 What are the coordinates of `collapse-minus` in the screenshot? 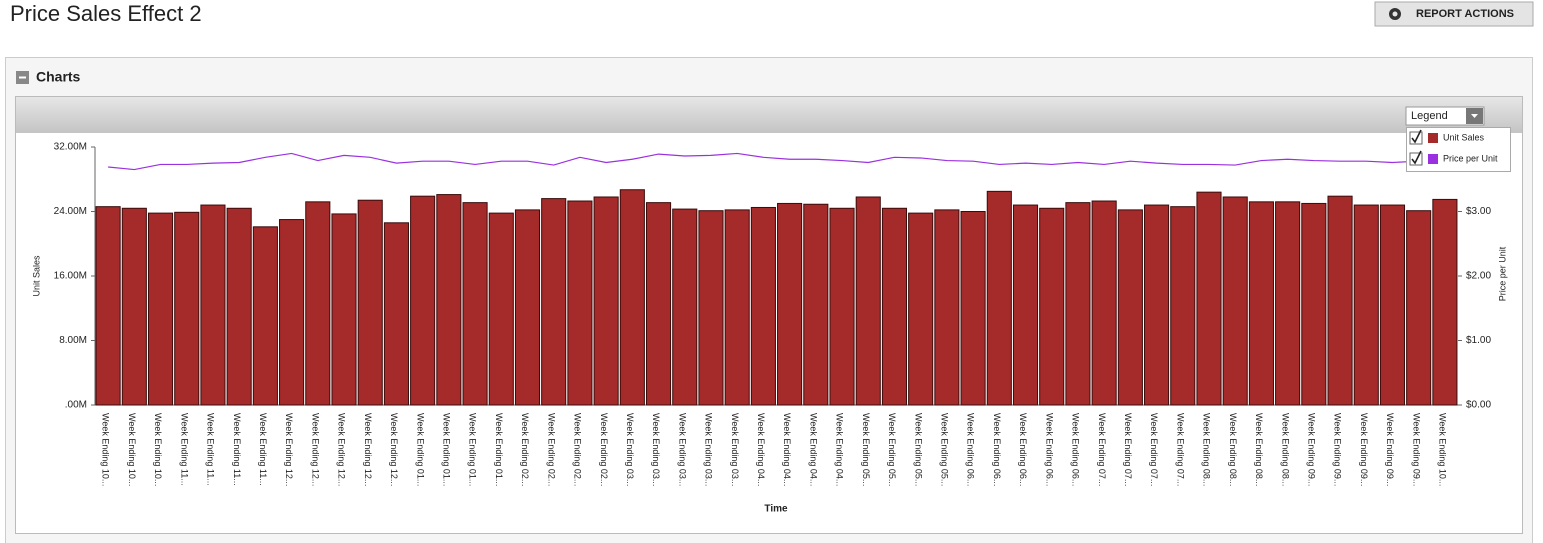 It's located at (22, 77).